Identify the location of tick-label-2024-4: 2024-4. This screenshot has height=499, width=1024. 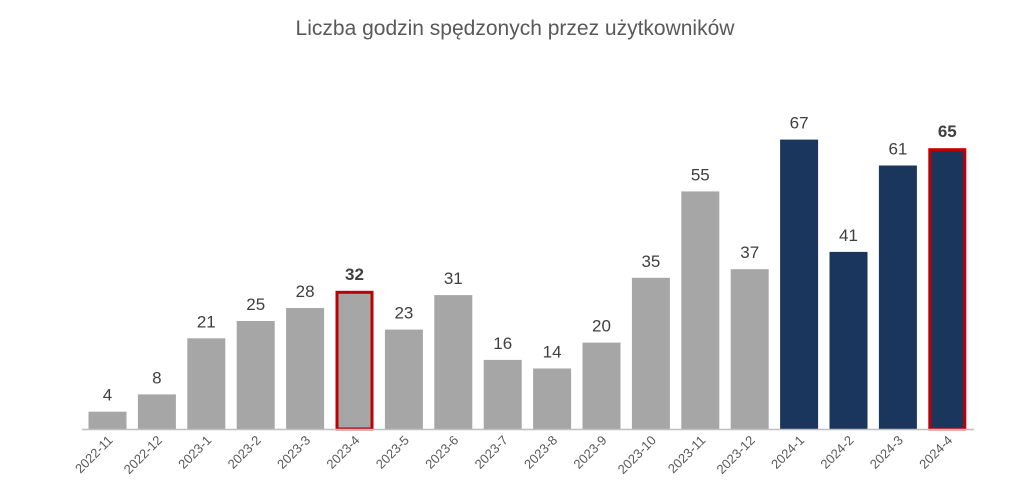
(935, 452).